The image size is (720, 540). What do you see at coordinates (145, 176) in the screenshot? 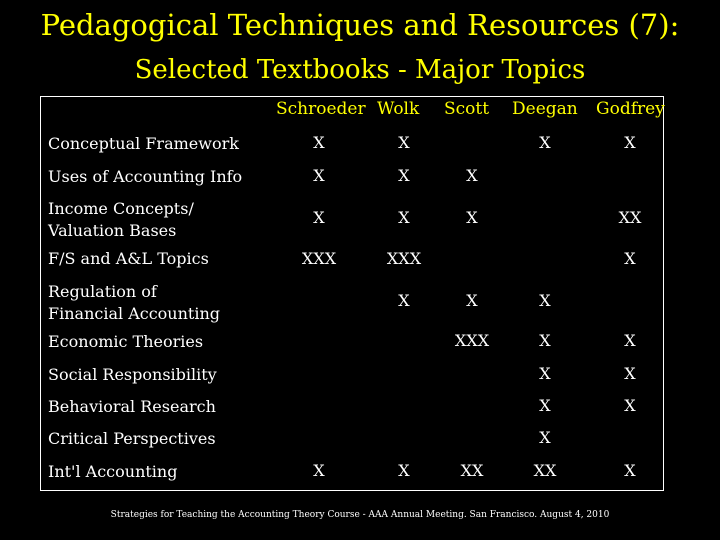
I see `row-label: Uses of Accounting Info` at bounding box center [145, 176].